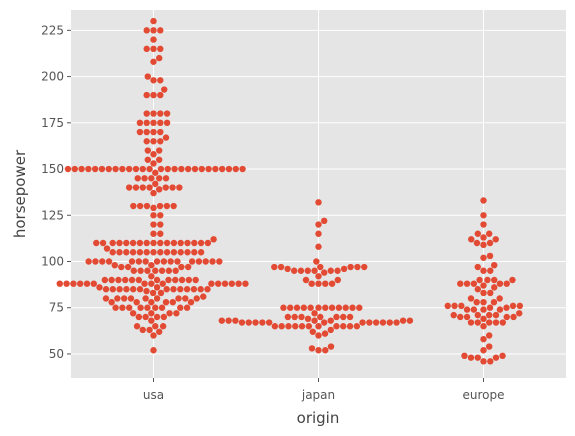  Describe the element at coordinates (52, 77) in the screenshot. I see `y-tick-label: 200` at that location.